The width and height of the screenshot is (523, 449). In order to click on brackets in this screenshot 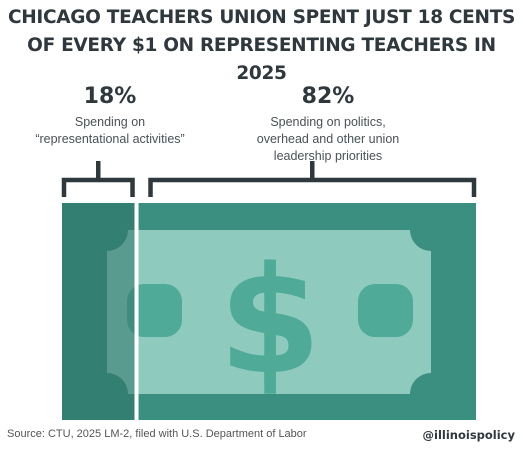, I will do `click(269, 179)`.